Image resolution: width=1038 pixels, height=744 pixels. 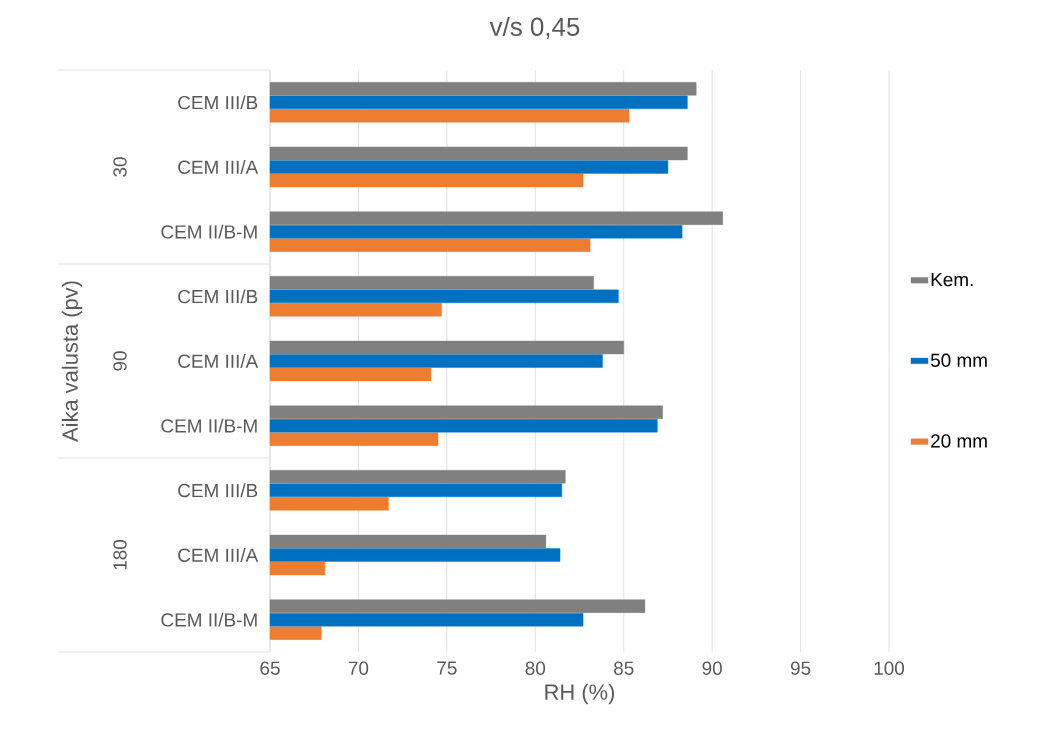 I want to click on x-axis-title: RH (%), so click(x=580, y=694).